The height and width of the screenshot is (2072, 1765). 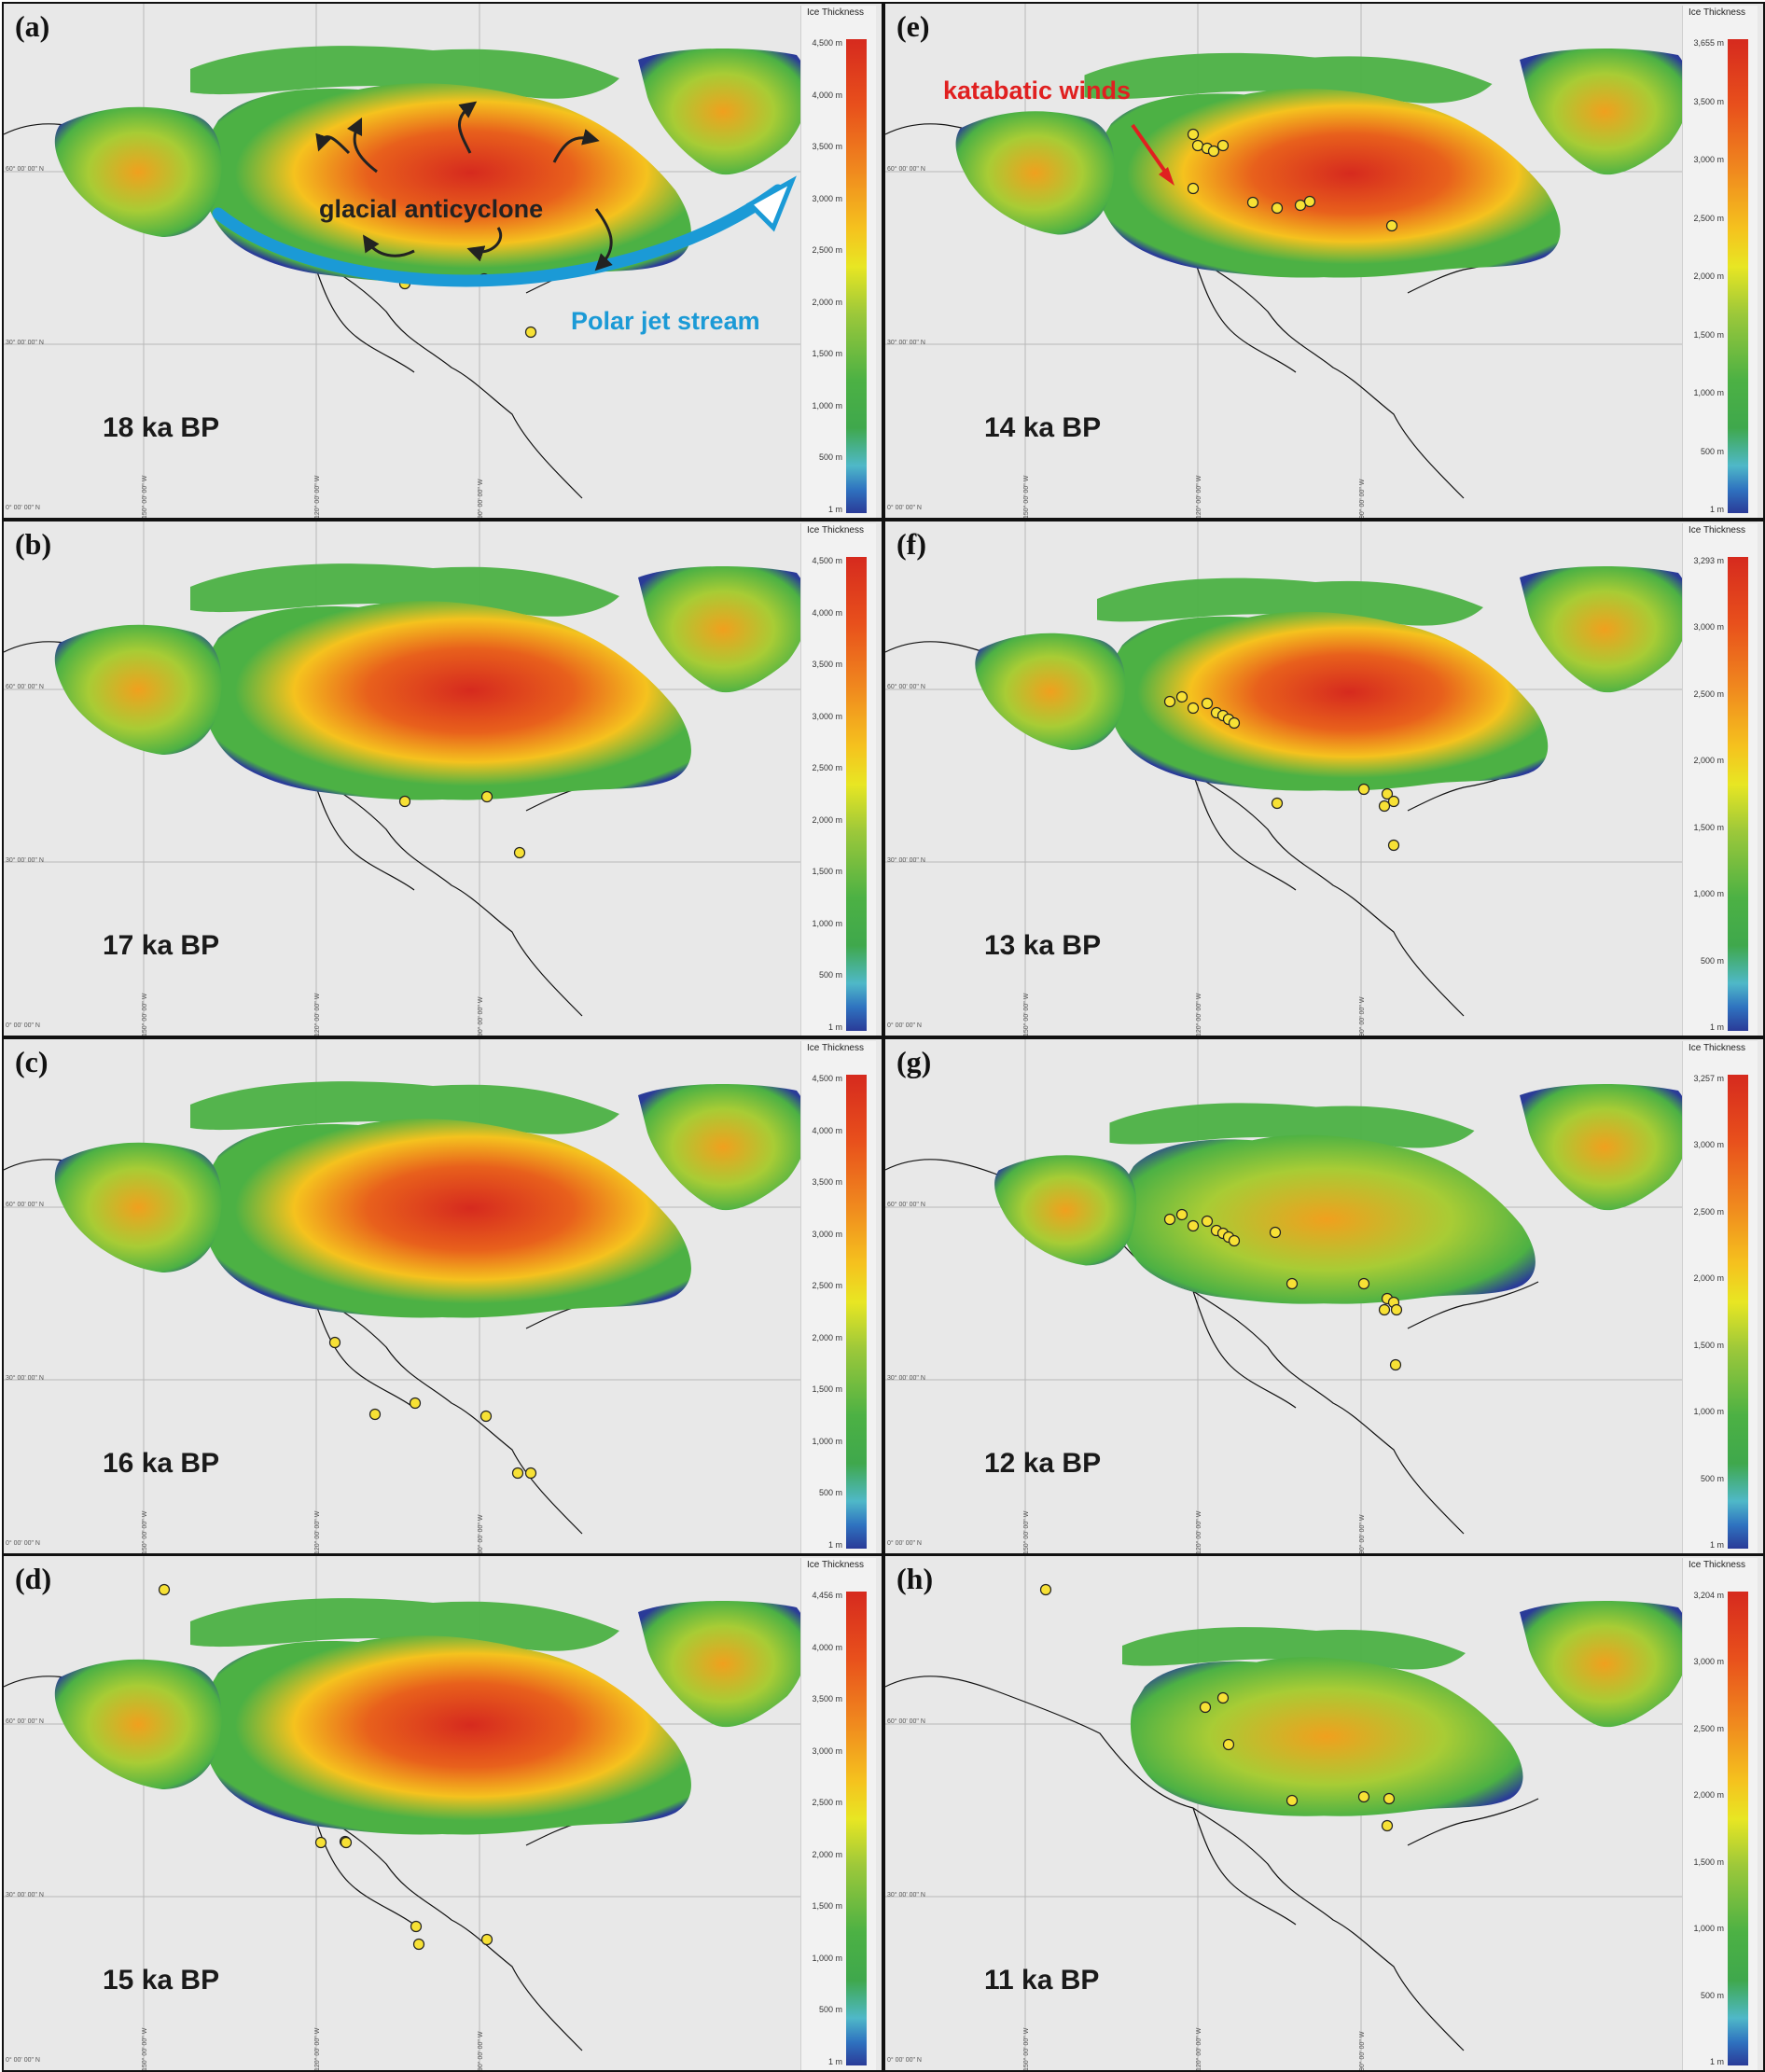 What do you see at coordinates (1327, 183) in the screenshot?
I see `laurentide-ice-sheet` at bounding box center [1327, 183].